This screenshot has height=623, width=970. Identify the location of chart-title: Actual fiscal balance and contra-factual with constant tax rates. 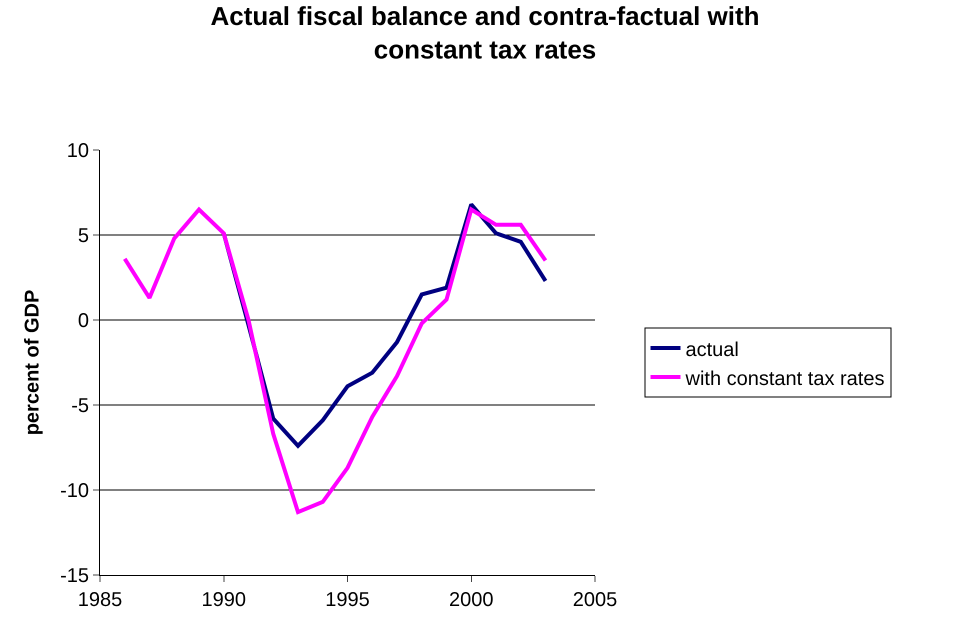
(485, 32).